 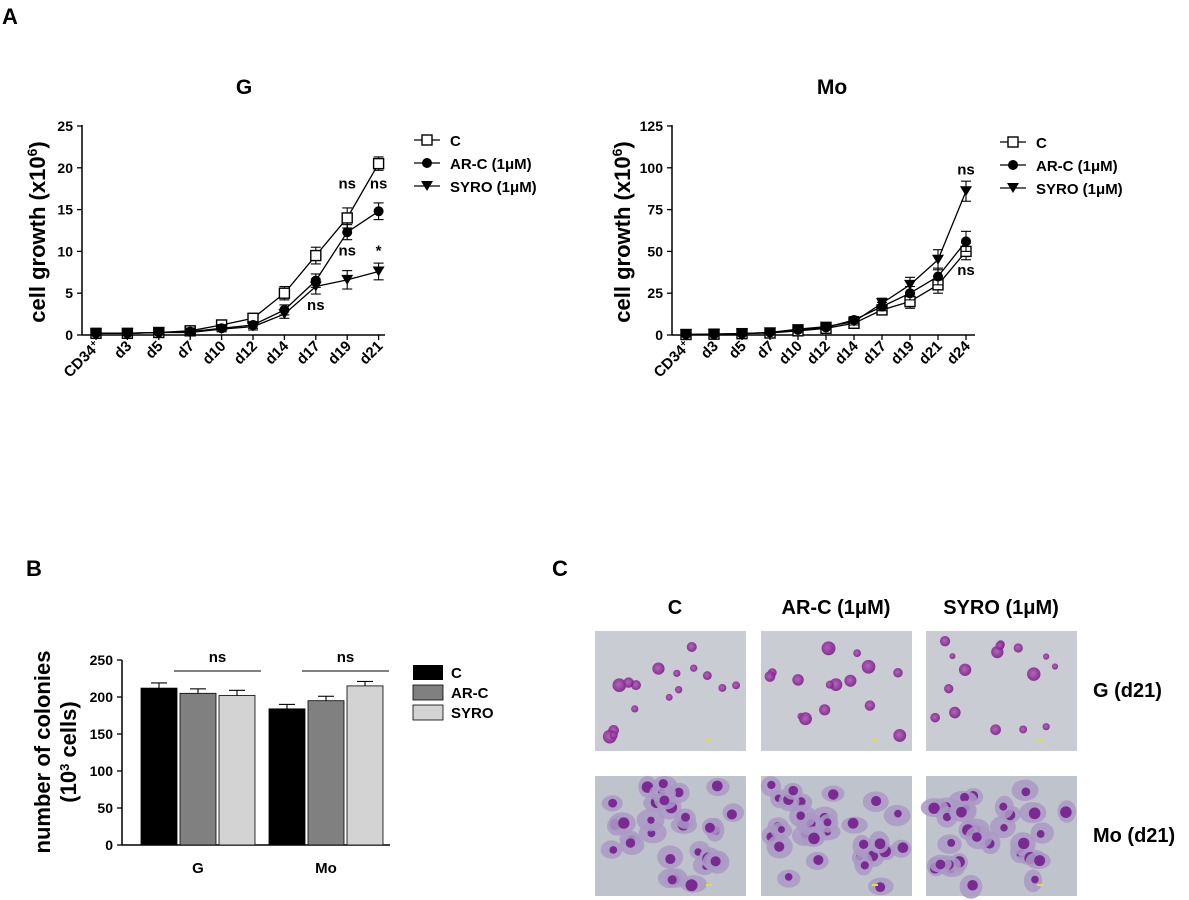 I want to click on micrograph-background, so click(x=836, y=691).